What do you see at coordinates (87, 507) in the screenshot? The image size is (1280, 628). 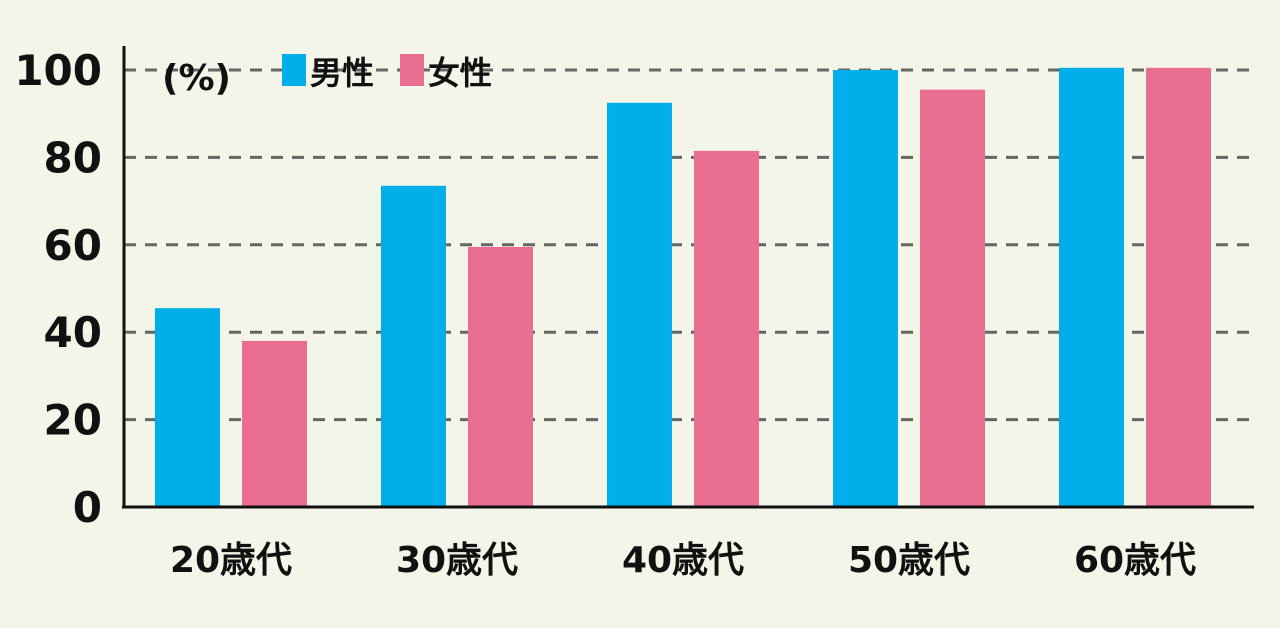 I see `y-tick-label: 0` at bounding box center [87, 507].